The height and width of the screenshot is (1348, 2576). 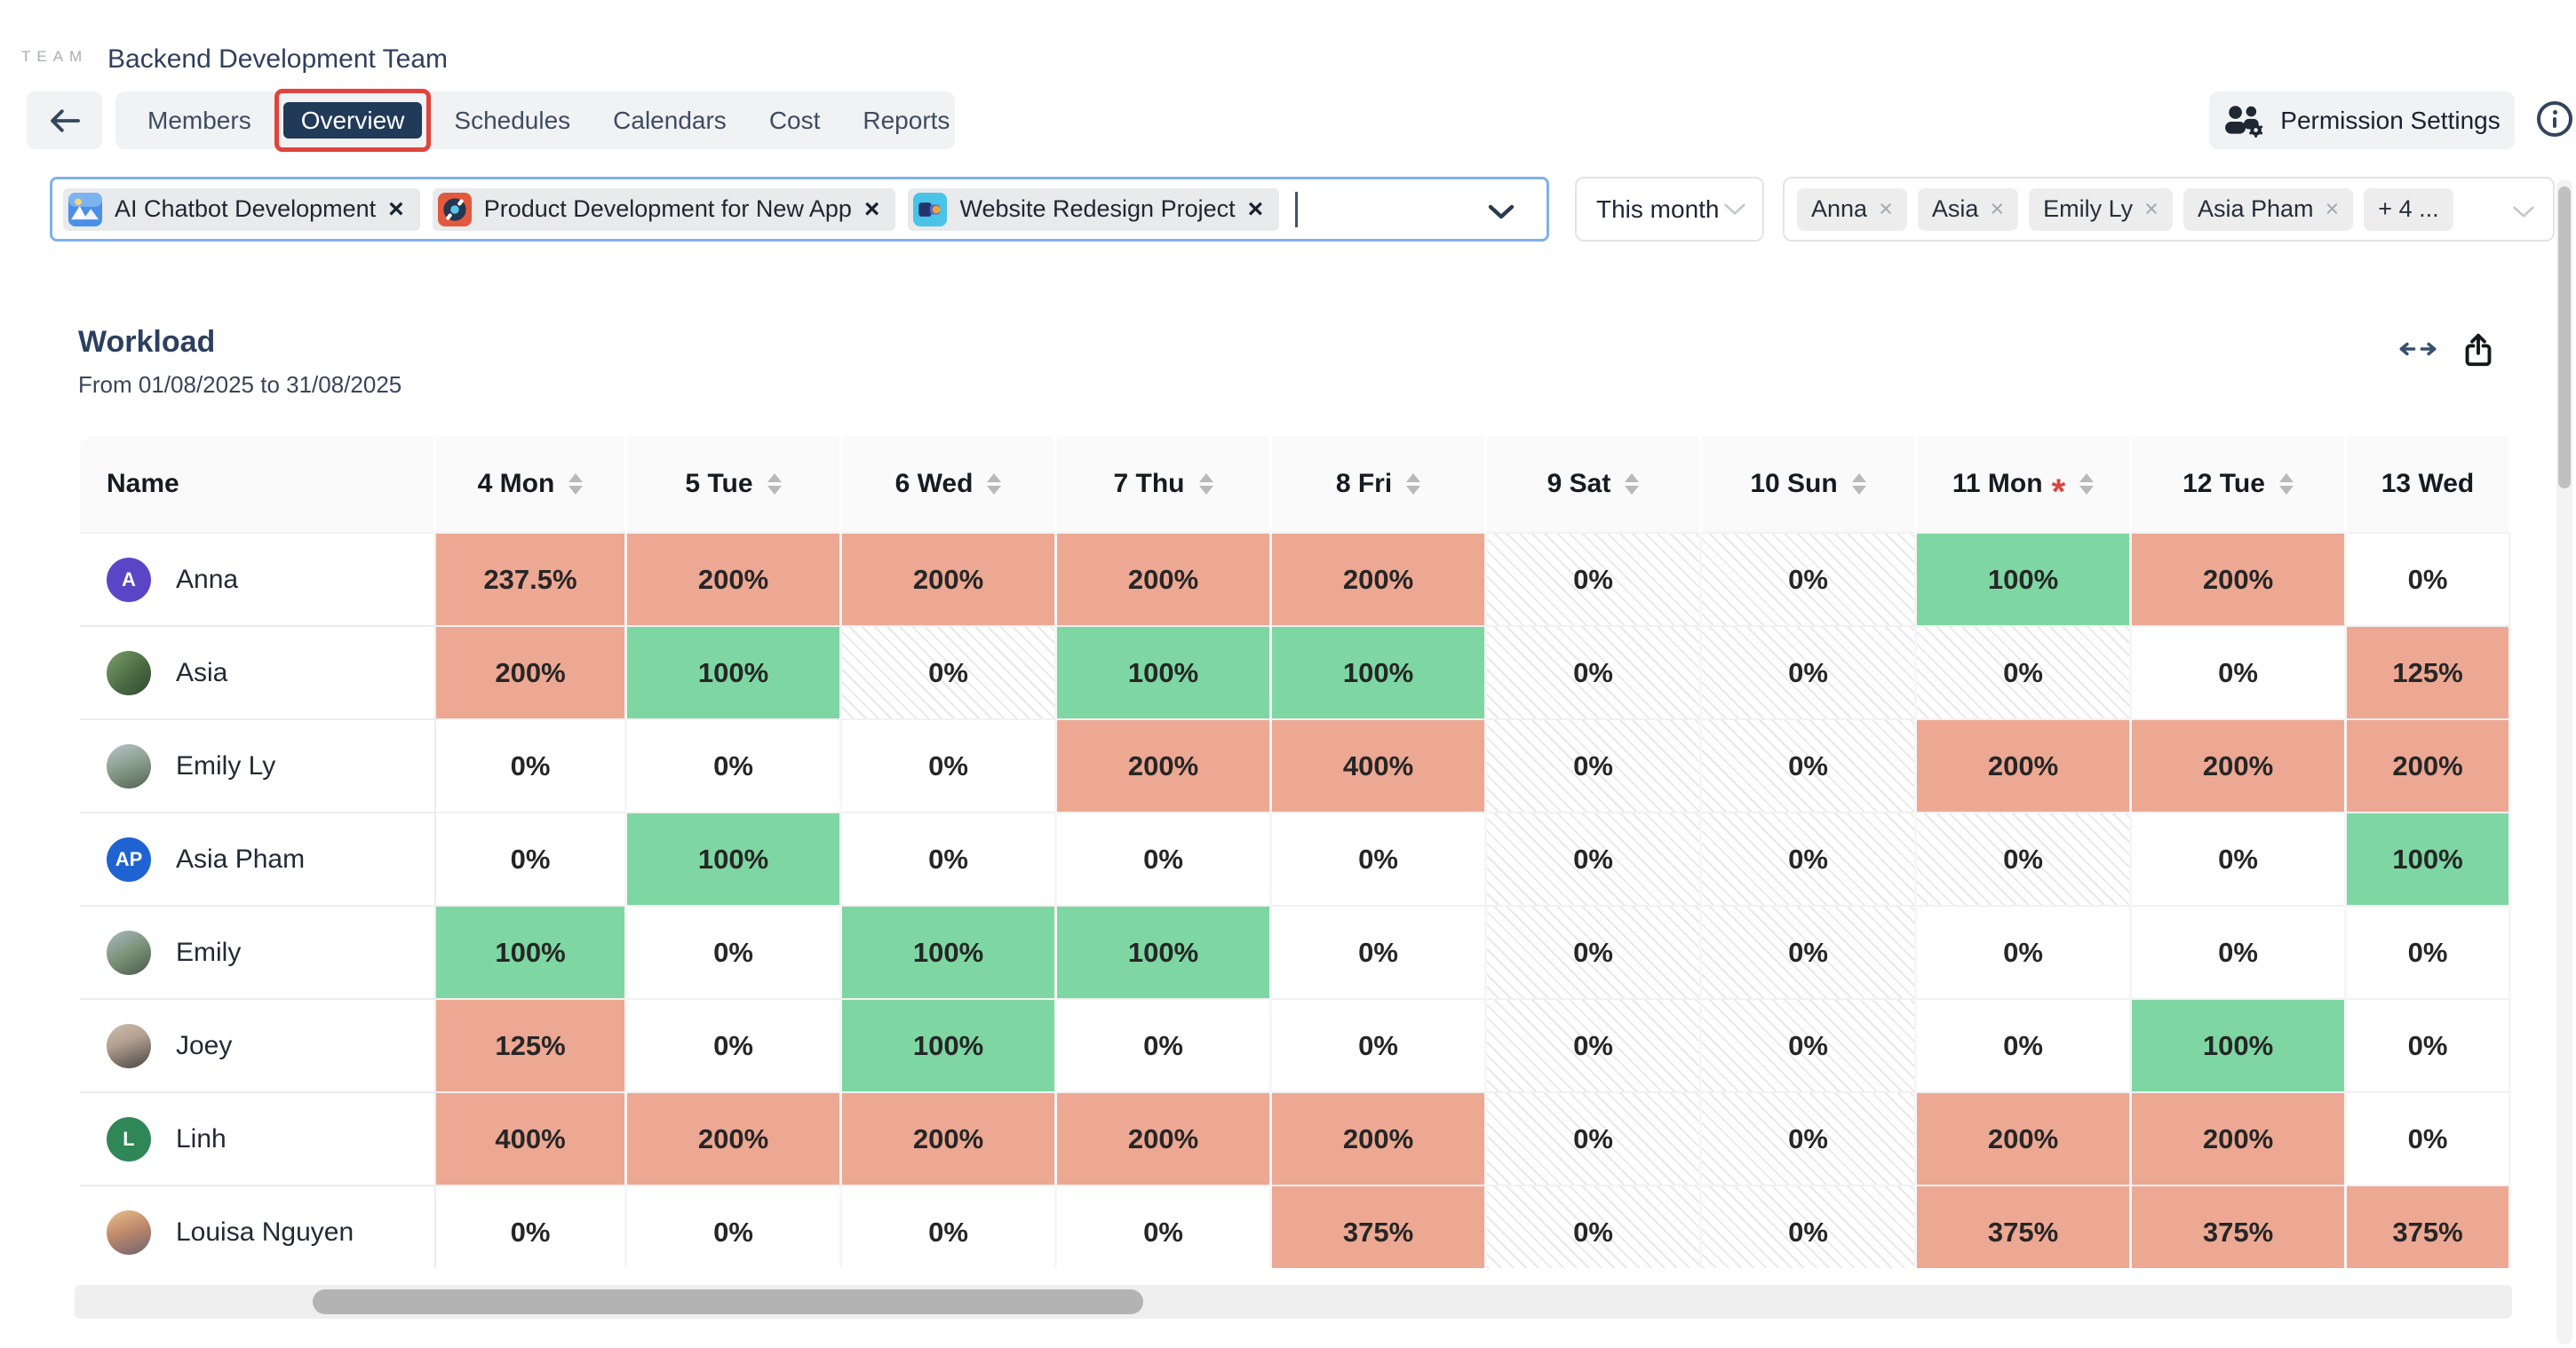 What do you see at coordinates (2429, 485) in the screenshot?
I see `column-header-13-wed: 13 Wed` at bounding box center [2429, 485].